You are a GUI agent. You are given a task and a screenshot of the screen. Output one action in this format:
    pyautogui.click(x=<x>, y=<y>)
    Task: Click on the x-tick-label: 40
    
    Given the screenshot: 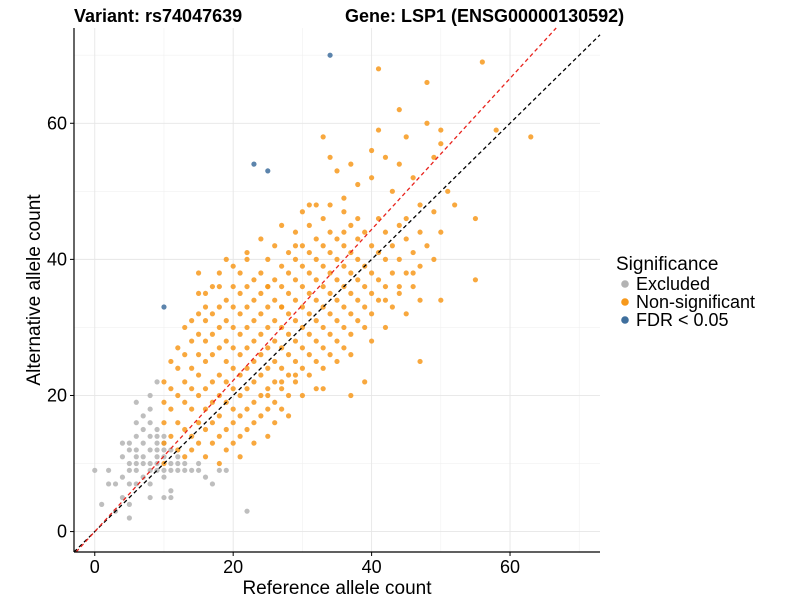 What is the action you would take?
    pyautogui.click(x=372, y=567)
    